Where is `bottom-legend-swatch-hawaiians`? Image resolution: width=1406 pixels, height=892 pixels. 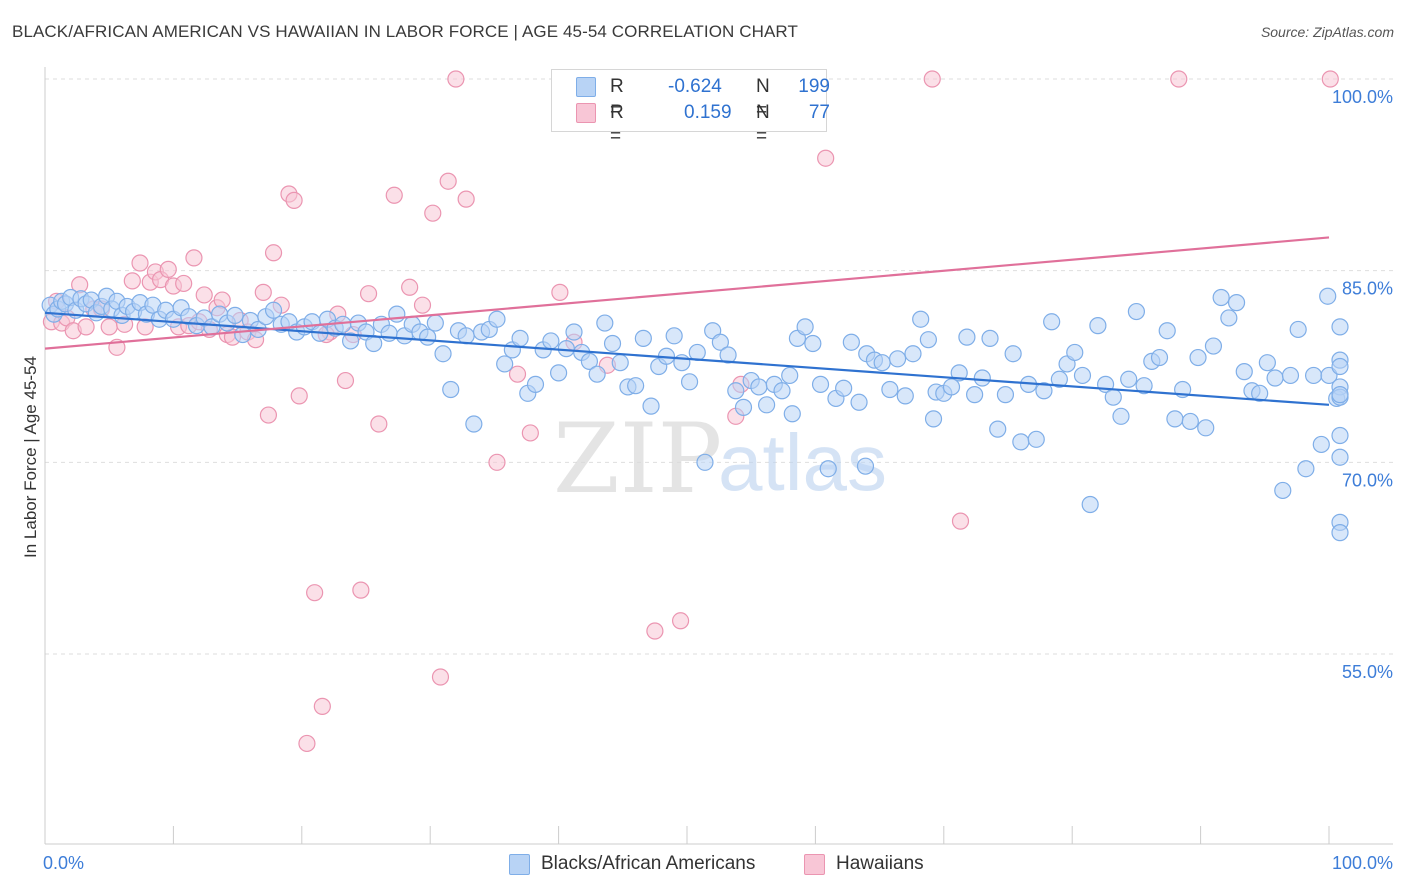 bottom-legend-swatch-hawaiians is located at coordinates (814, 864).